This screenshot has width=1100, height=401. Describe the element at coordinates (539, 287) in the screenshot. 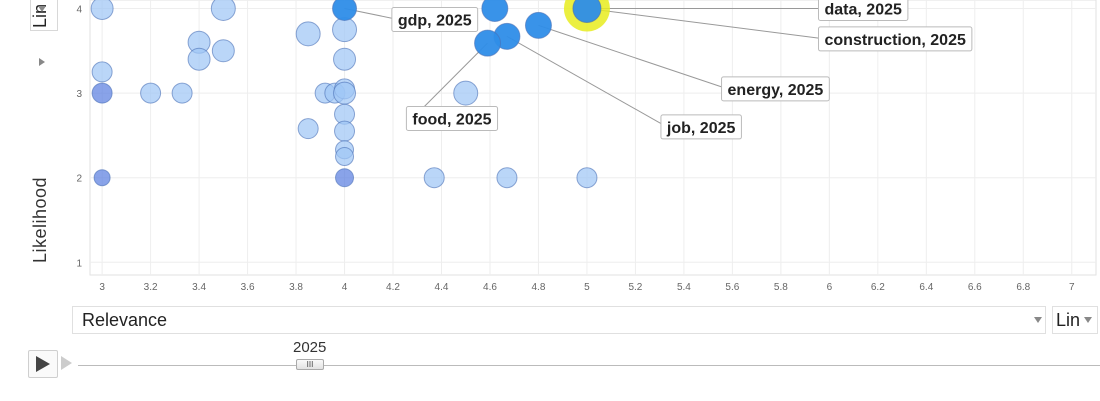

I see `x-tick-label: 4.8` at that location.